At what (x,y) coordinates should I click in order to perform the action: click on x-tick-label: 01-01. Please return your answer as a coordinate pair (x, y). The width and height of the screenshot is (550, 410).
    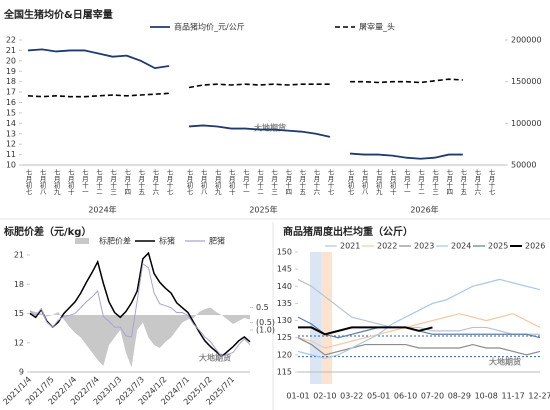
    Looking at the image, I should click on (297, 396).